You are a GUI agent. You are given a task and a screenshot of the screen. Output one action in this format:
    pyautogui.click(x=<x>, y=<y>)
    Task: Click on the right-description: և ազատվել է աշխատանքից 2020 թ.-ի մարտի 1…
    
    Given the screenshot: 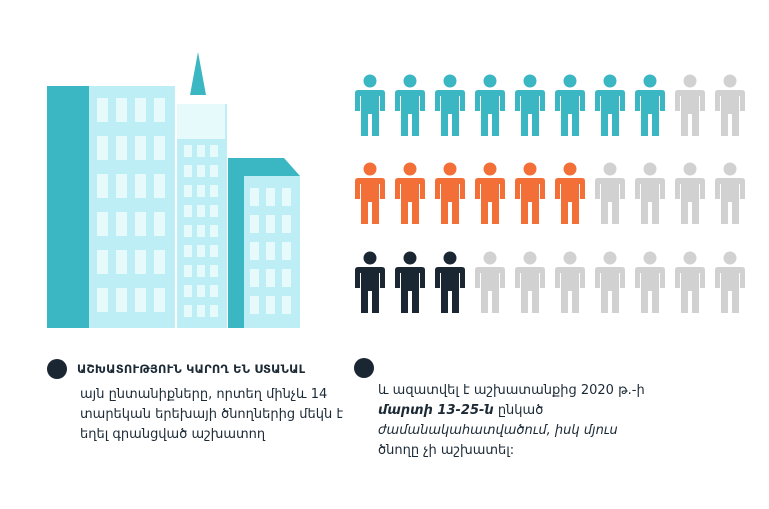 What is the action you would take?
    pyautogui.click(x=558, y=421)
    